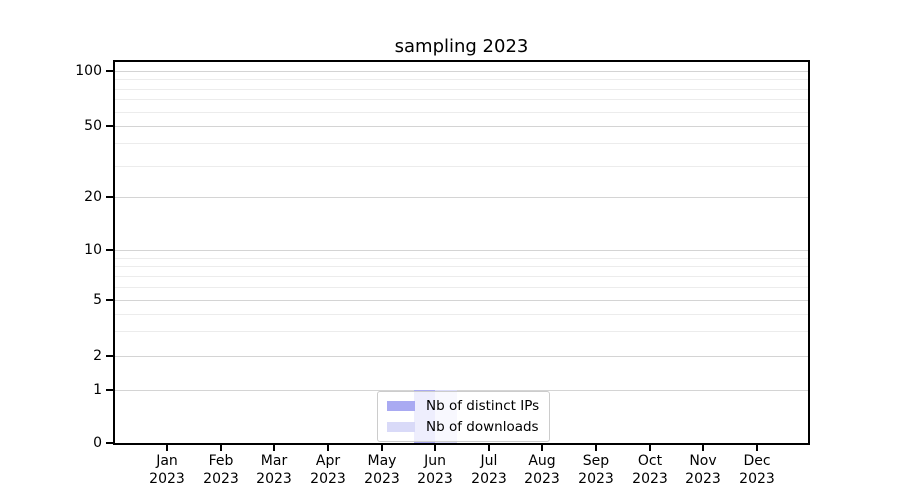  Describe the element at coordinates (401, 406) in the screenshot. I see `legend-swatch-distinct-ips` at that location.